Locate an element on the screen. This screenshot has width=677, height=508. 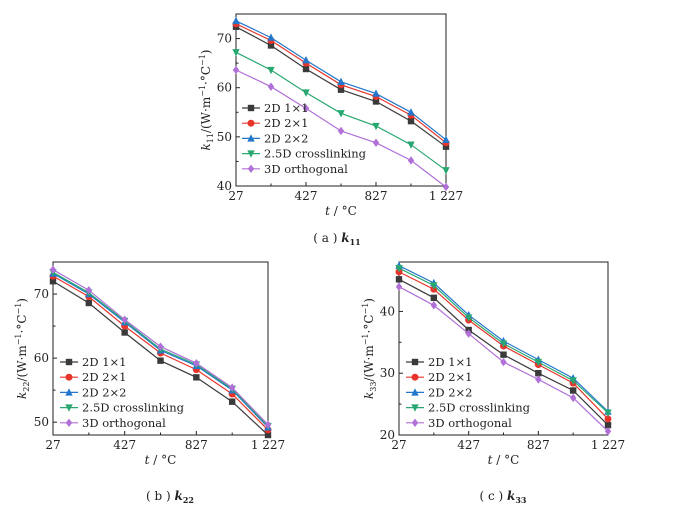
x-axis-label: t / °C is located at coordinates (504, 460).